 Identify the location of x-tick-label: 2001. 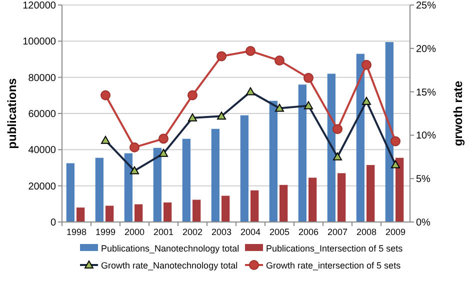
(163, 232).